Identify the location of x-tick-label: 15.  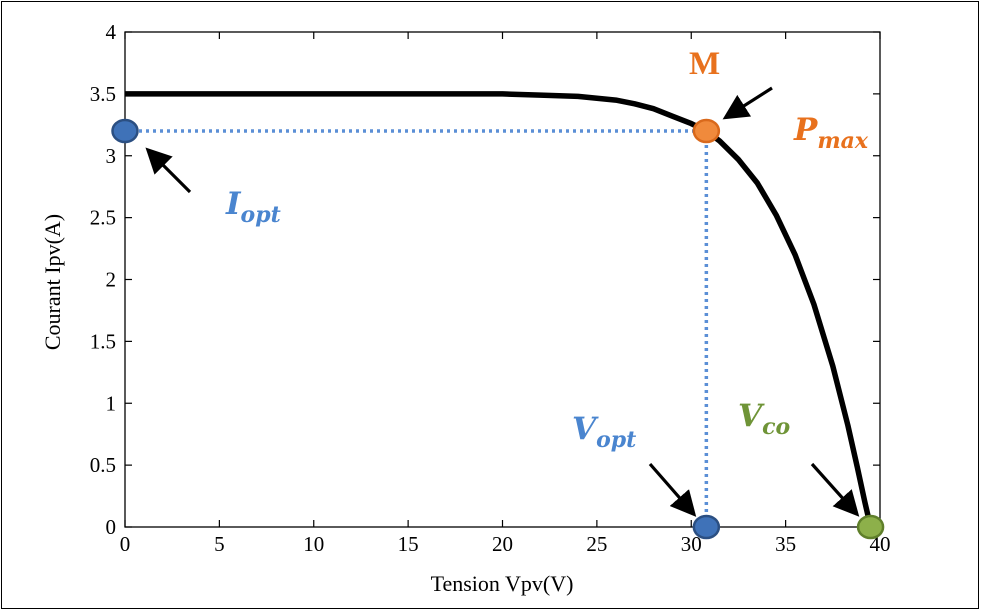
(408, 544).